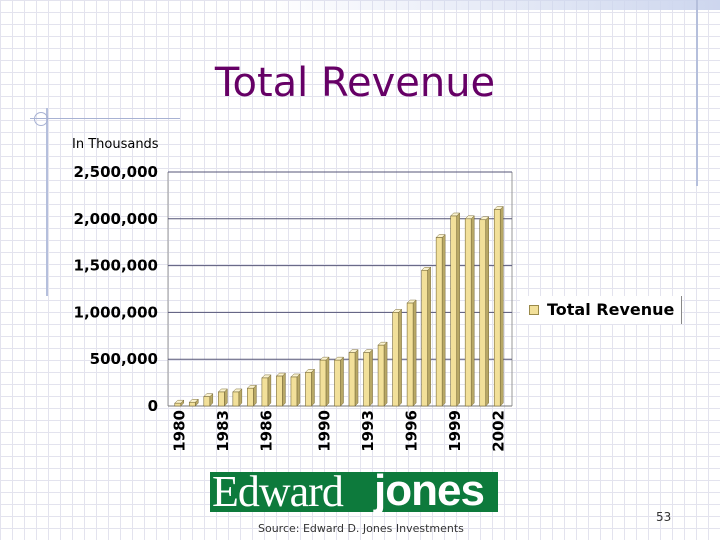 The image size is (720, 540). I want to click on bar-1994, so click(381, 375).